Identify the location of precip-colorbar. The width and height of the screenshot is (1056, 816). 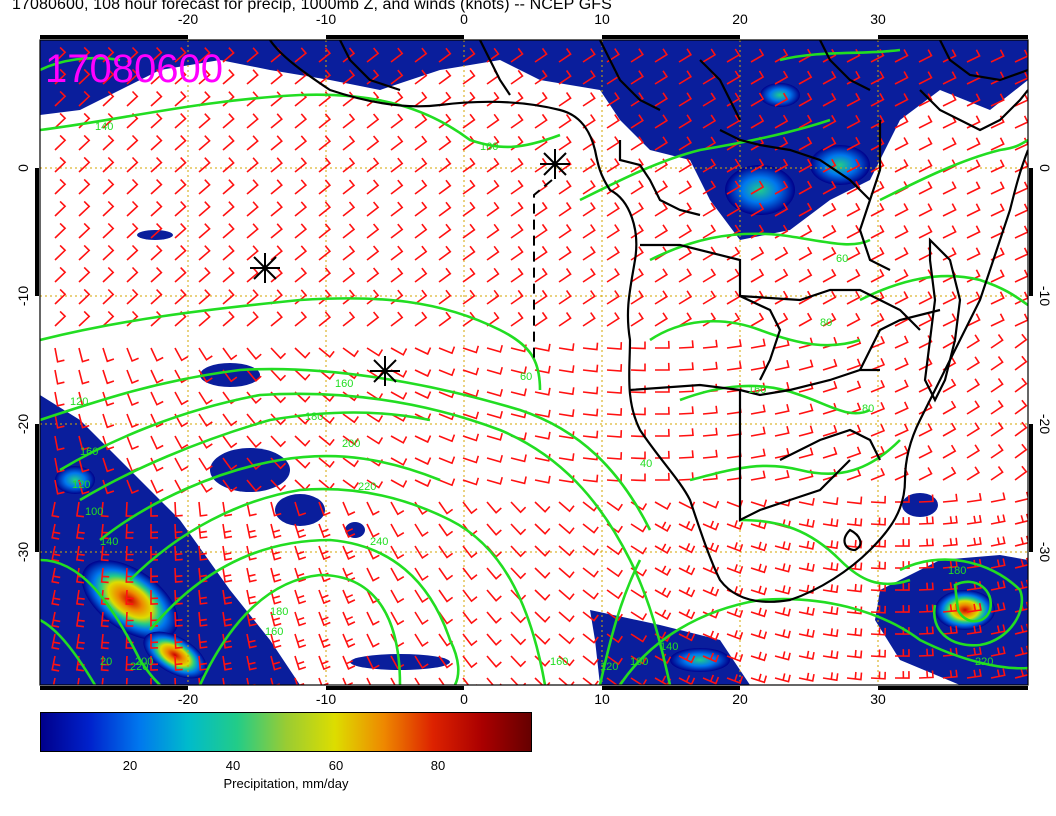
(286, 732).